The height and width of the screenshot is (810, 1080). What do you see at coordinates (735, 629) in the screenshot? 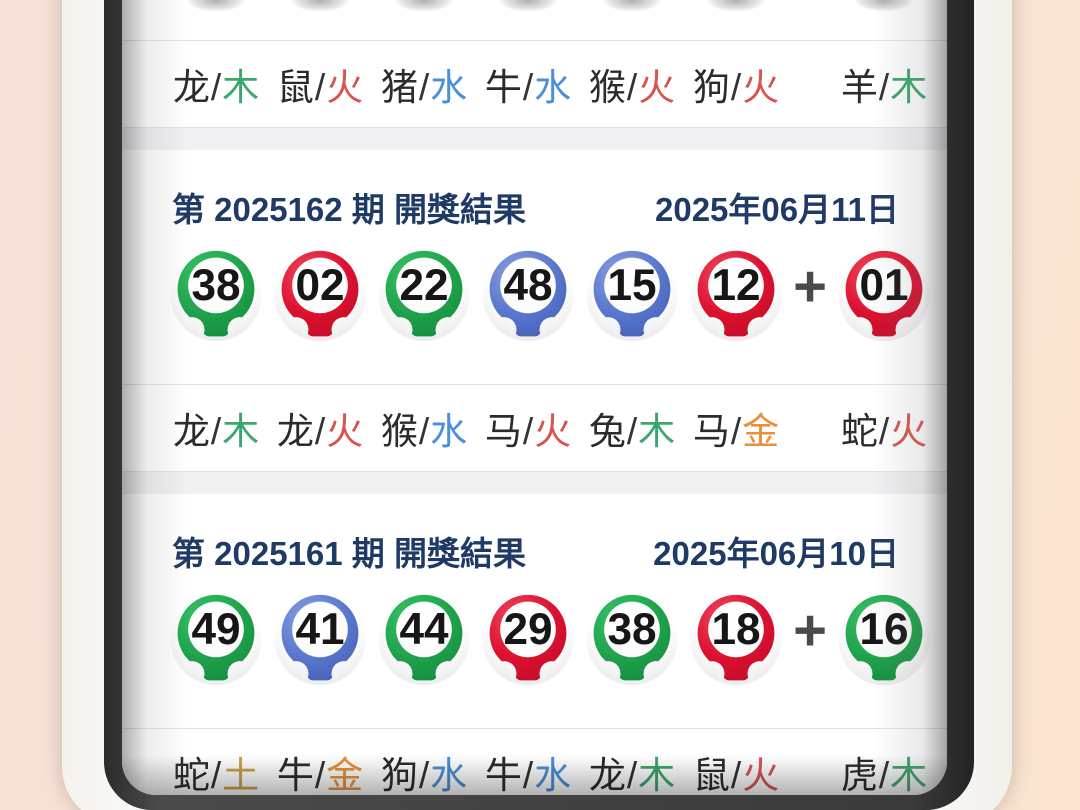
I see `ball-number: 18` at bounding box center [735, 629].